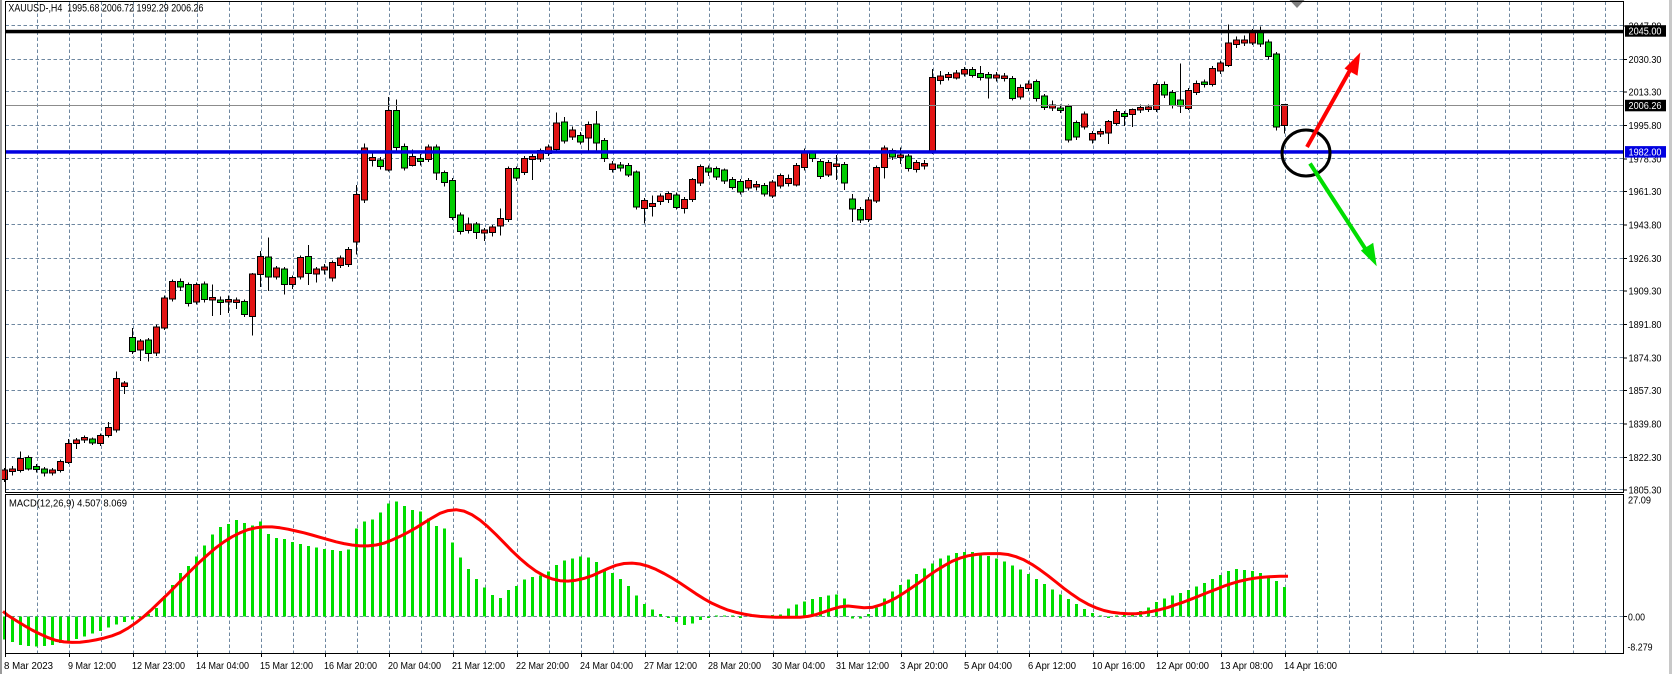 This screenshot has height=674, width=1672. I want to click on svg-text: 2045.00, so click(1645, 32).